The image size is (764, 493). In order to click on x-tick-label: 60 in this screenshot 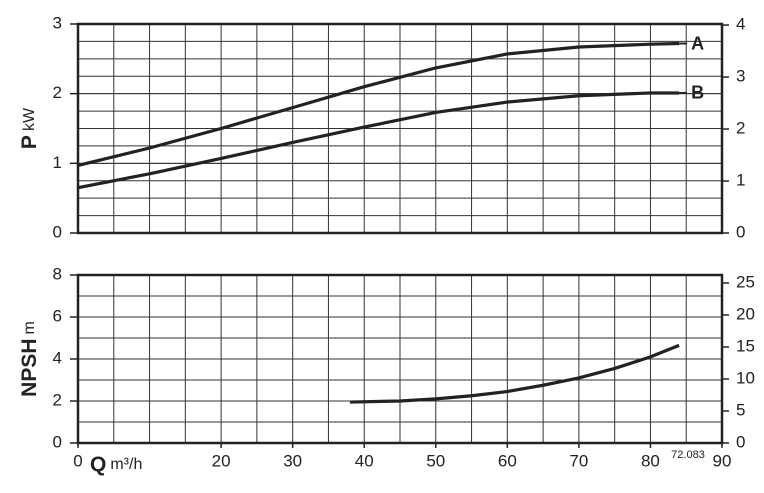, I will do `click(507, 460)`.